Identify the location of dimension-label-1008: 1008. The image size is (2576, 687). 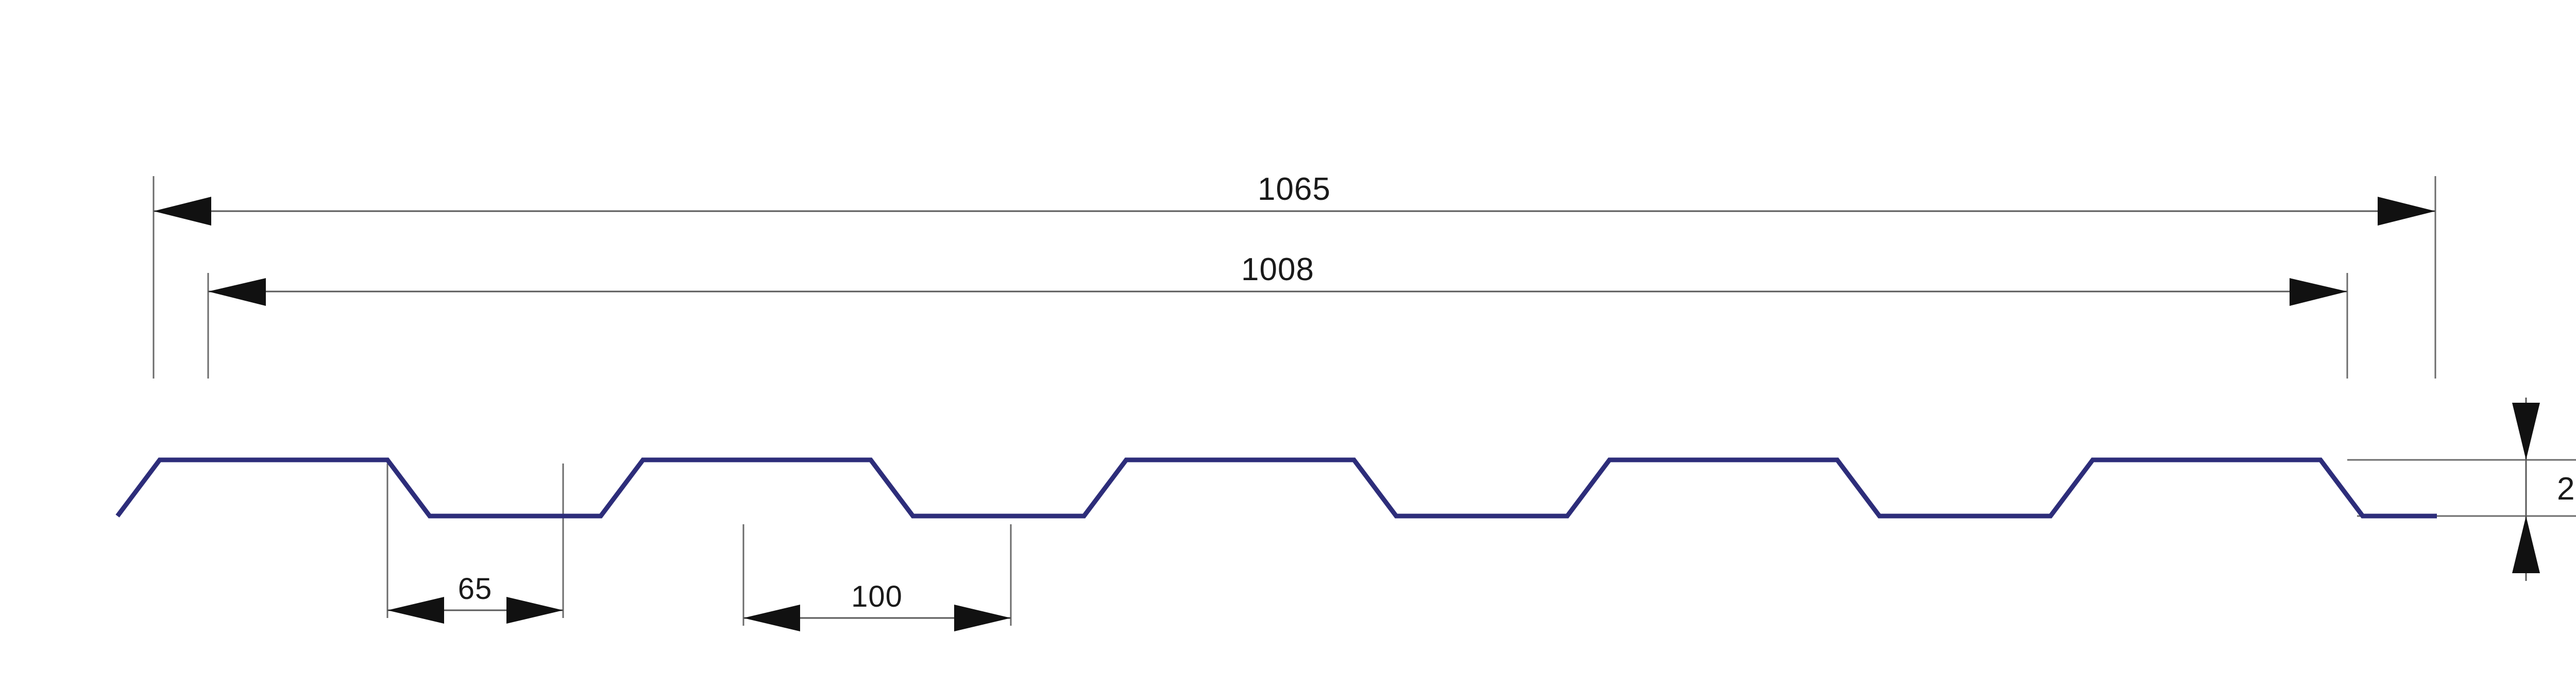
(1277, 269).